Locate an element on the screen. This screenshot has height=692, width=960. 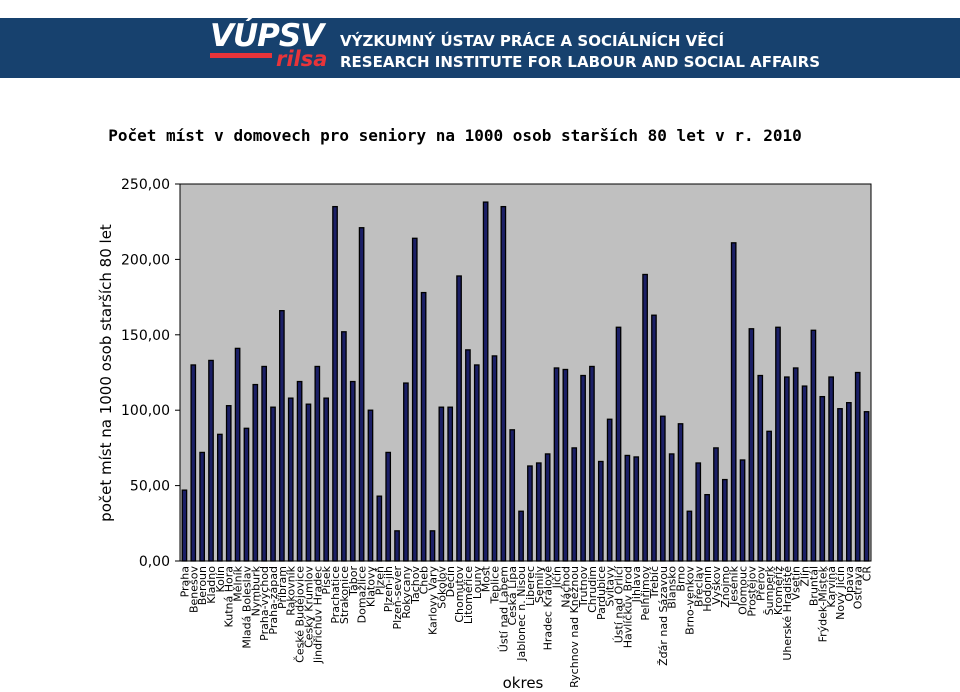
x-tick-label: Pardubice is located at coordinates (601, 593).